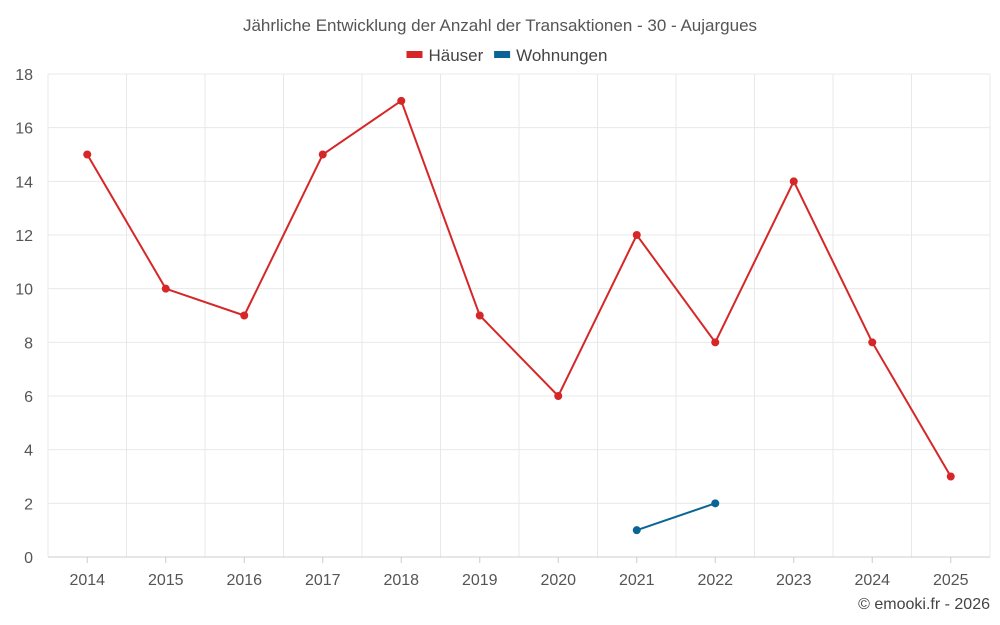 The height and width of the screenshot is (625, 1000). What do you see at coordinates (401, 580) in the screenshot?
I see `x-tick-label: 2018` at bounding box center [401, 580].